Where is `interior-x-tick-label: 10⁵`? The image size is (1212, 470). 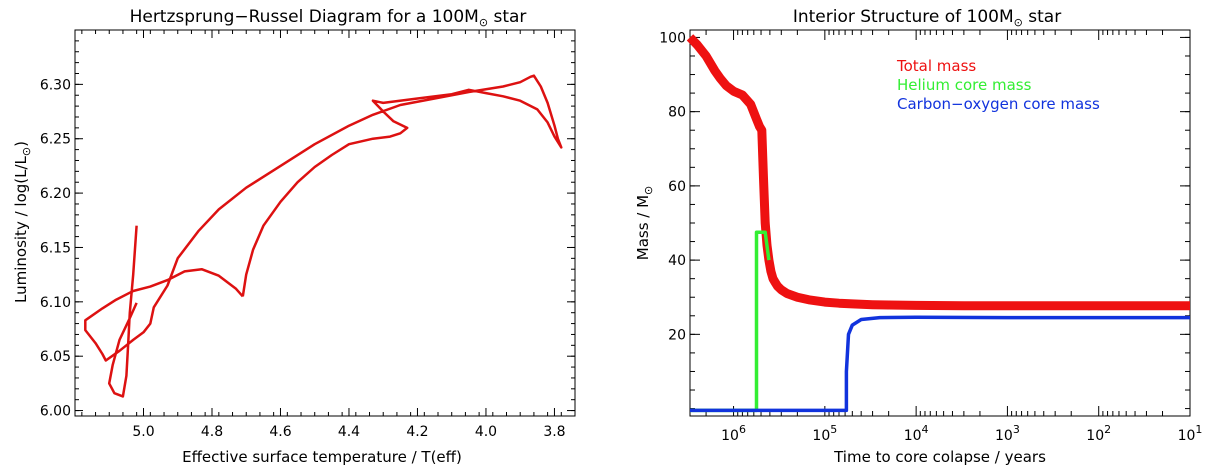 interior-x-tick-label: 10⁵ is located at coordinates (824, 433).